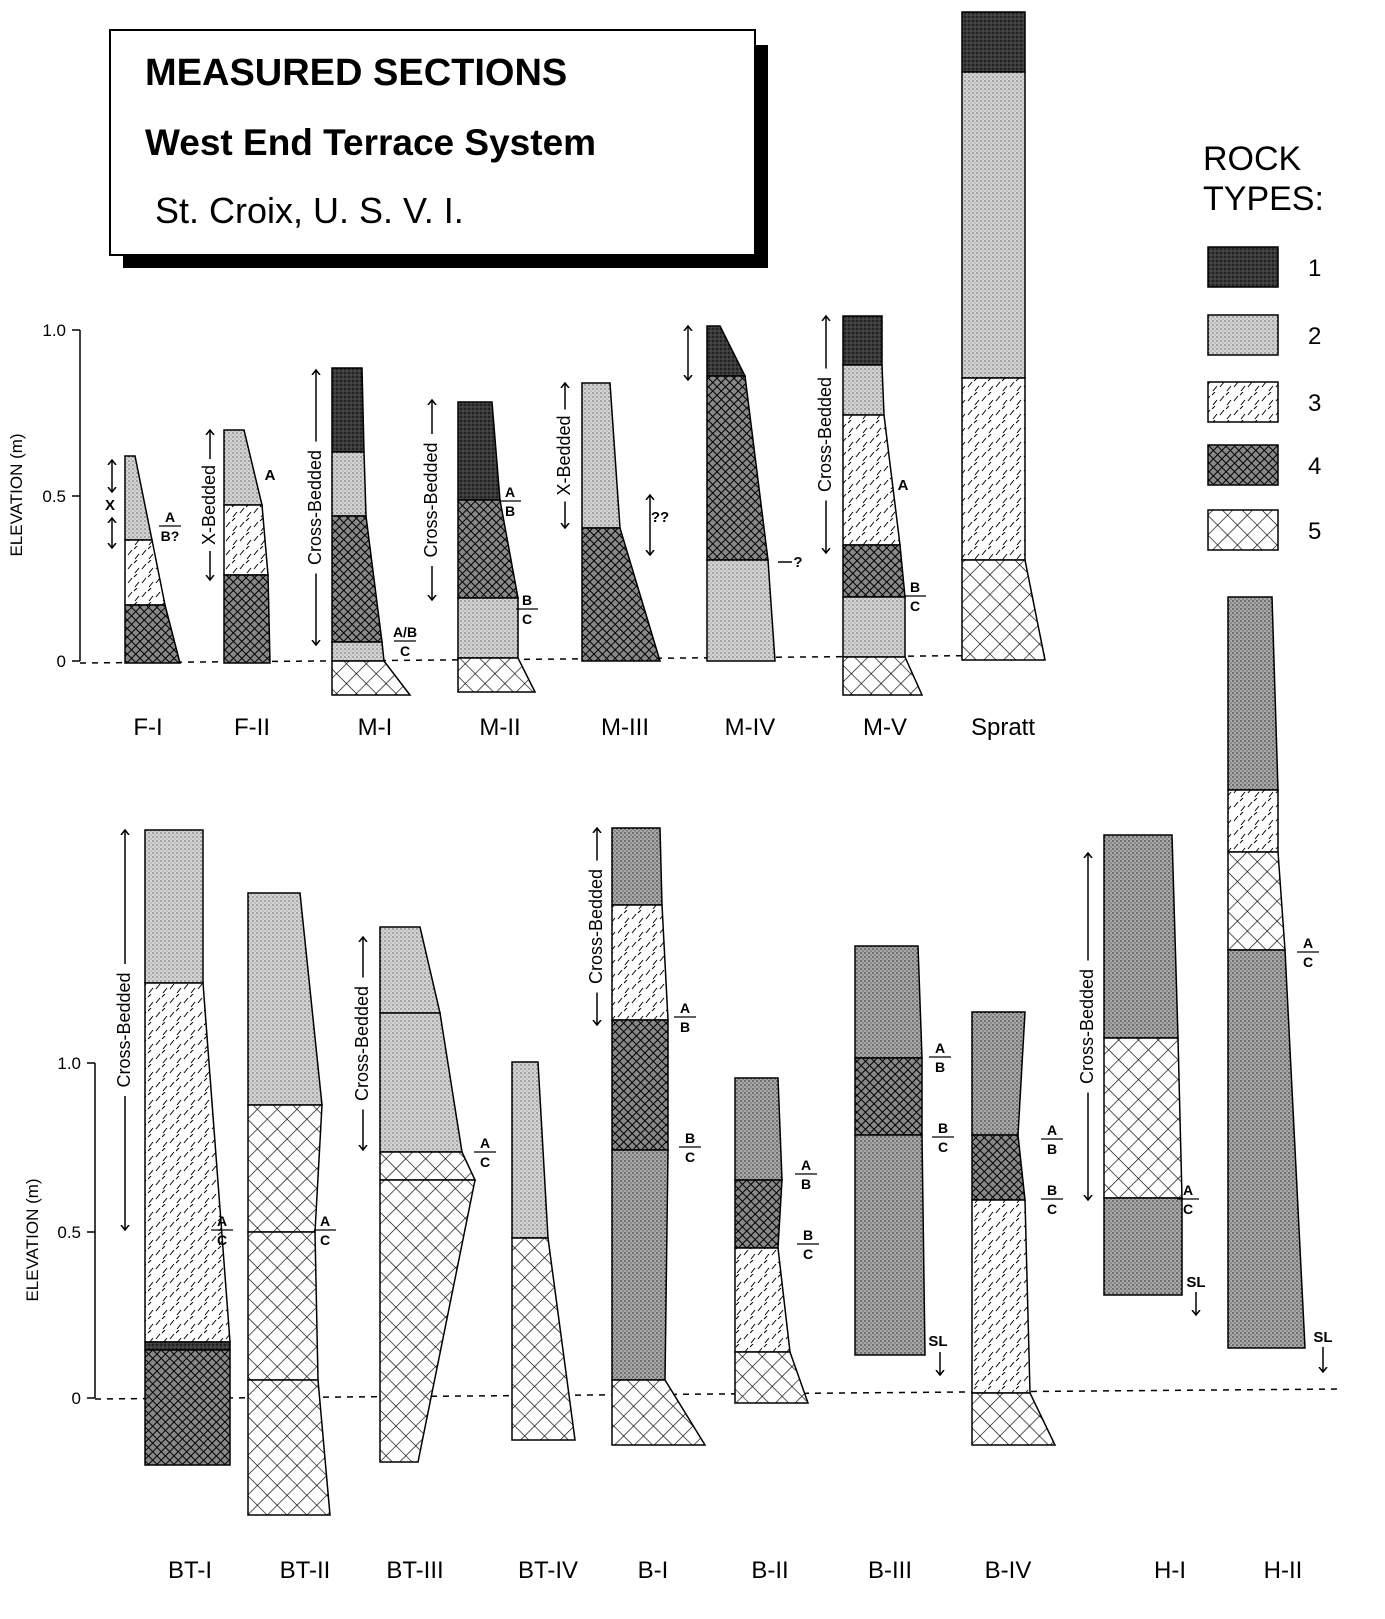 The image size is (1385, 1619). What do you see at coordinates (548, 1570) in the screenshot?
I see `section-label: BT-IV` at bounding box center [548, 1570].